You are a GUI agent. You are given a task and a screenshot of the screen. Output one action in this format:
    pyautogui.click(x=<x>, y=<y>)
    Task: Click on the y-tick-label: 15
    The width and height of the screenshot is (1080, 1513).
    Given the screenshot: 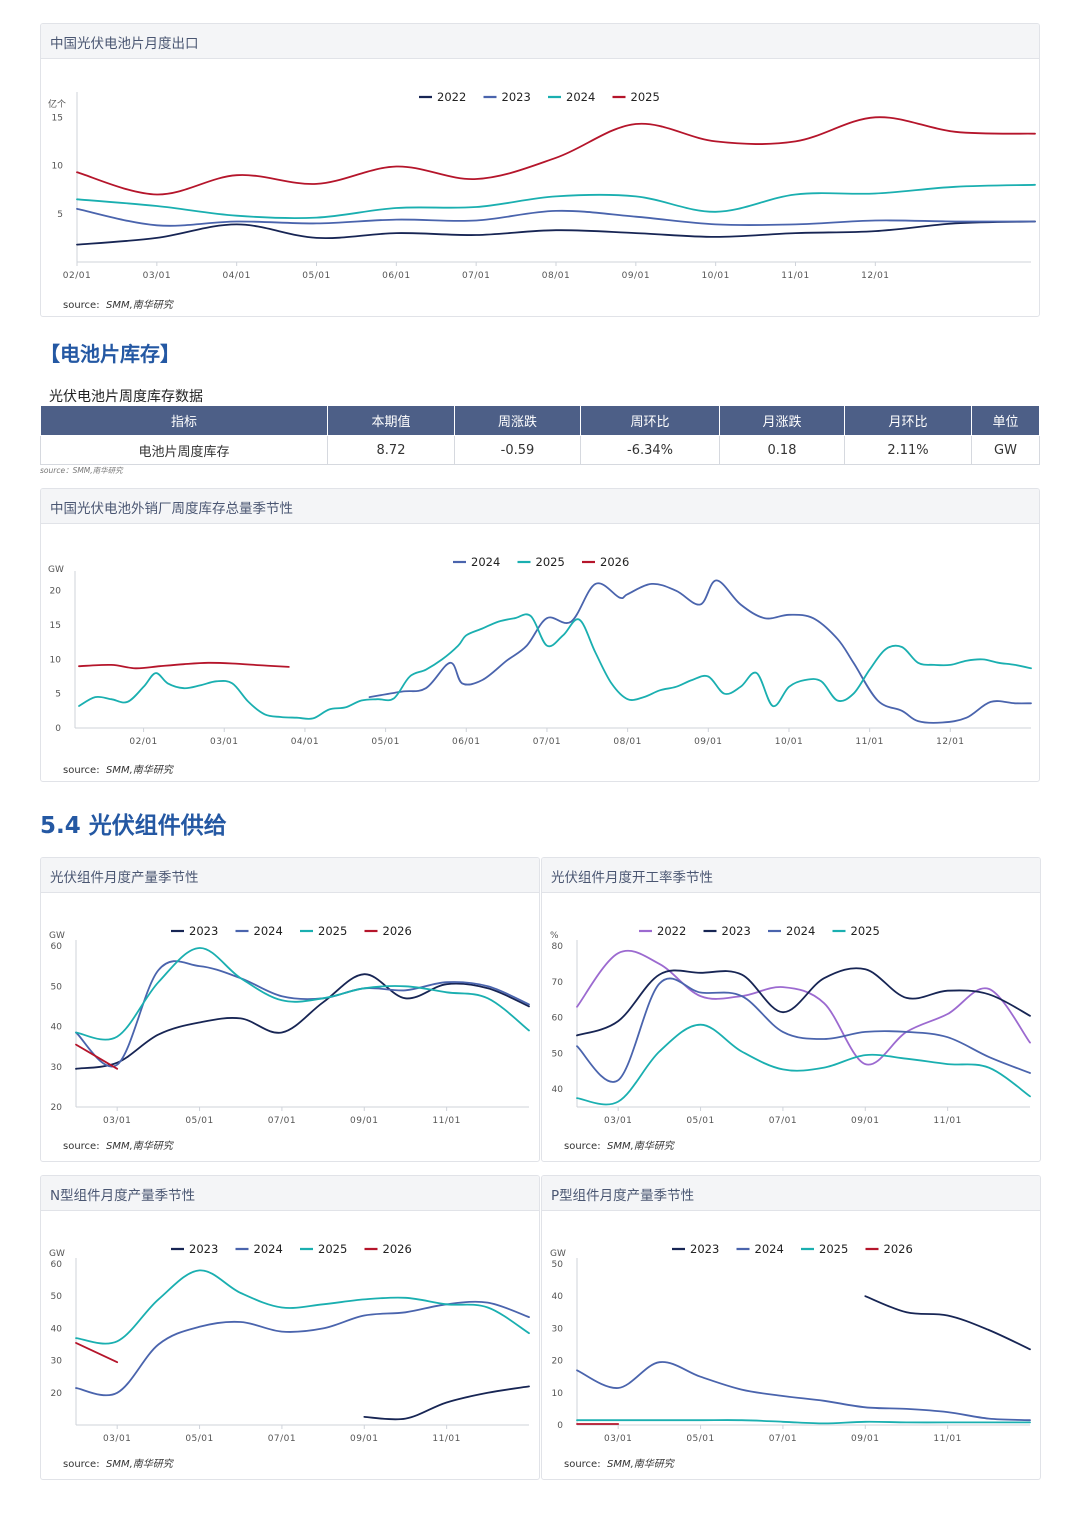 What is the action you would take?
    pyautogui.click(x=57, y=118)
    